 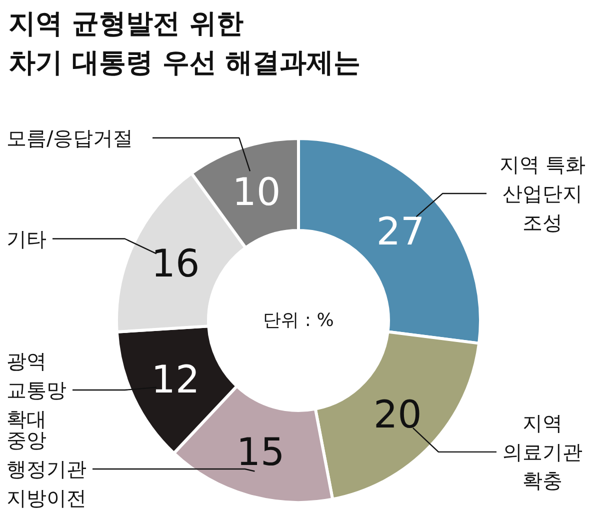 I want to click on slice-label: 중앙 행정기관 지방이전, so click(x=46, y=469).